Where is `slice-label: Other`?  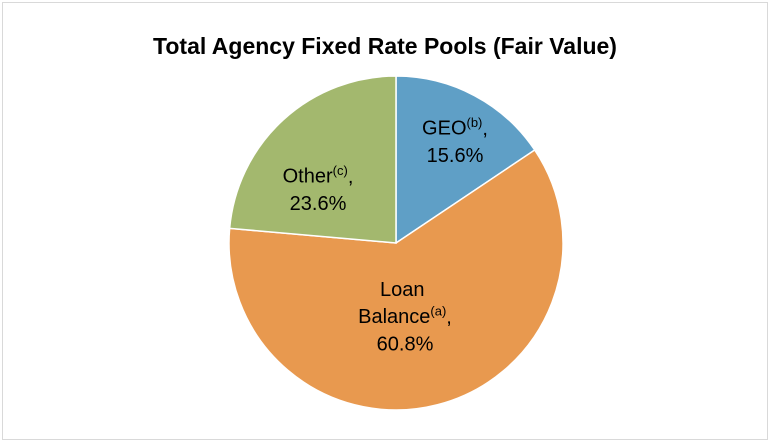
slice-label: Other is located at coordinates (308, 177).